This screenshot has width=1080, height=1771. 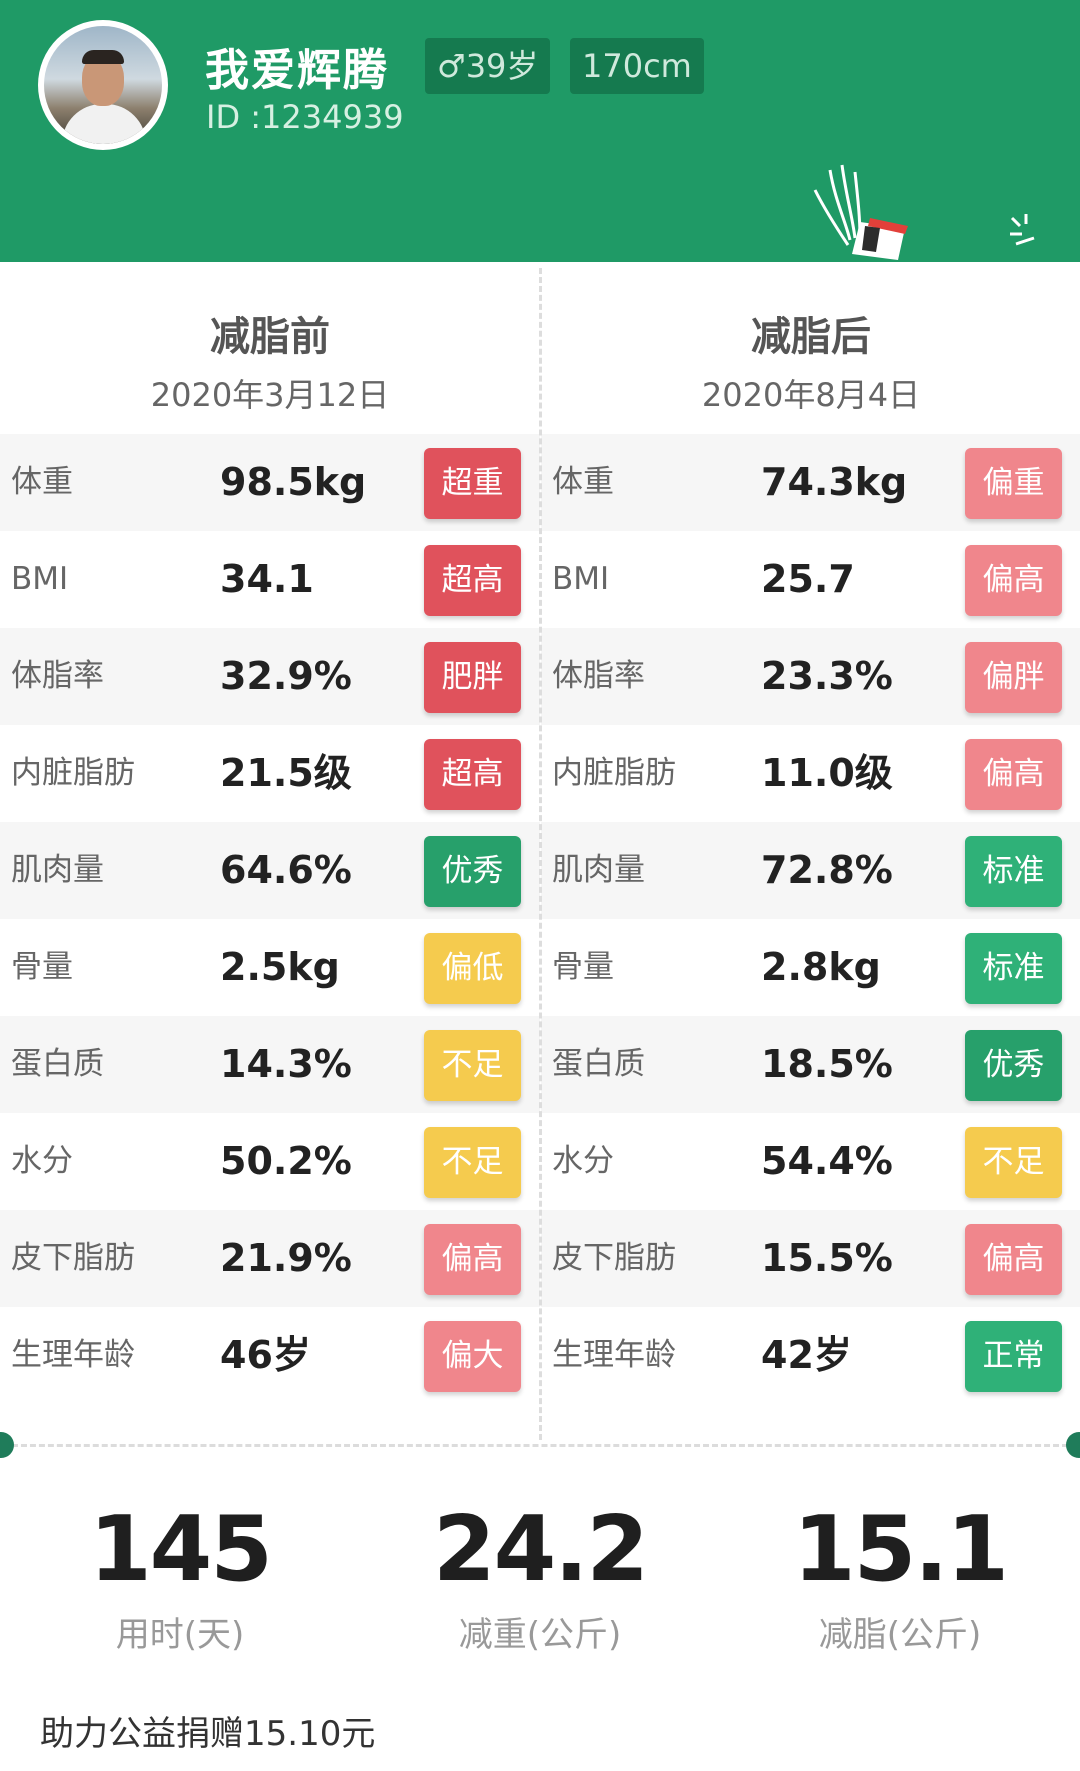 I want to click on metric-value: 64.6%, so click(x=286, y=870).